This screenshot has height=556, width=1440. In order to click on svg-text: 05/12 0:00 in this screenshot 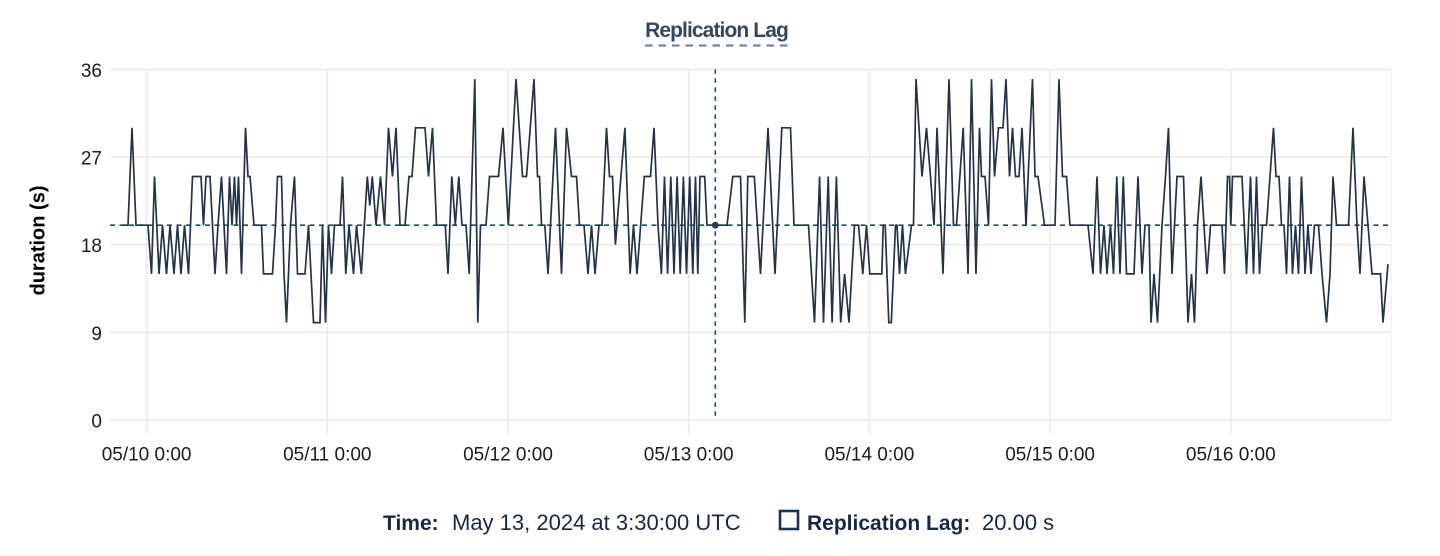, I will do `click(508, 455)`.